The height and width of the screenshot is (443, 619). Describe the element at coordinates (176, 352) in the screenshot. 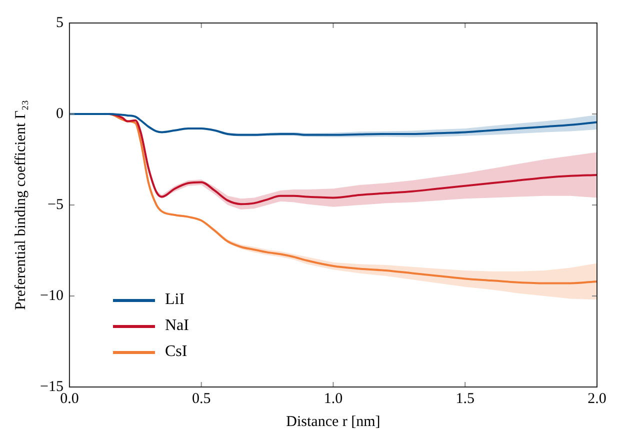

I see `legend-label: CsI` at that location.